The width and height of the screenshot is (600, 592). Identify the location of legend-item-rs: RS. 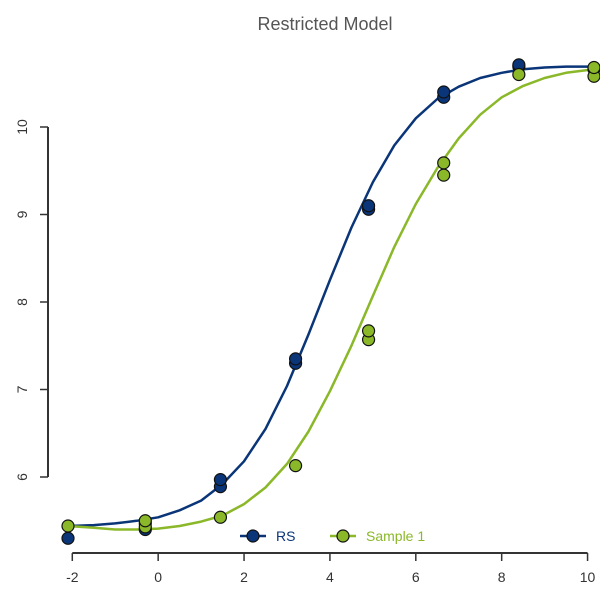
(267, 536).